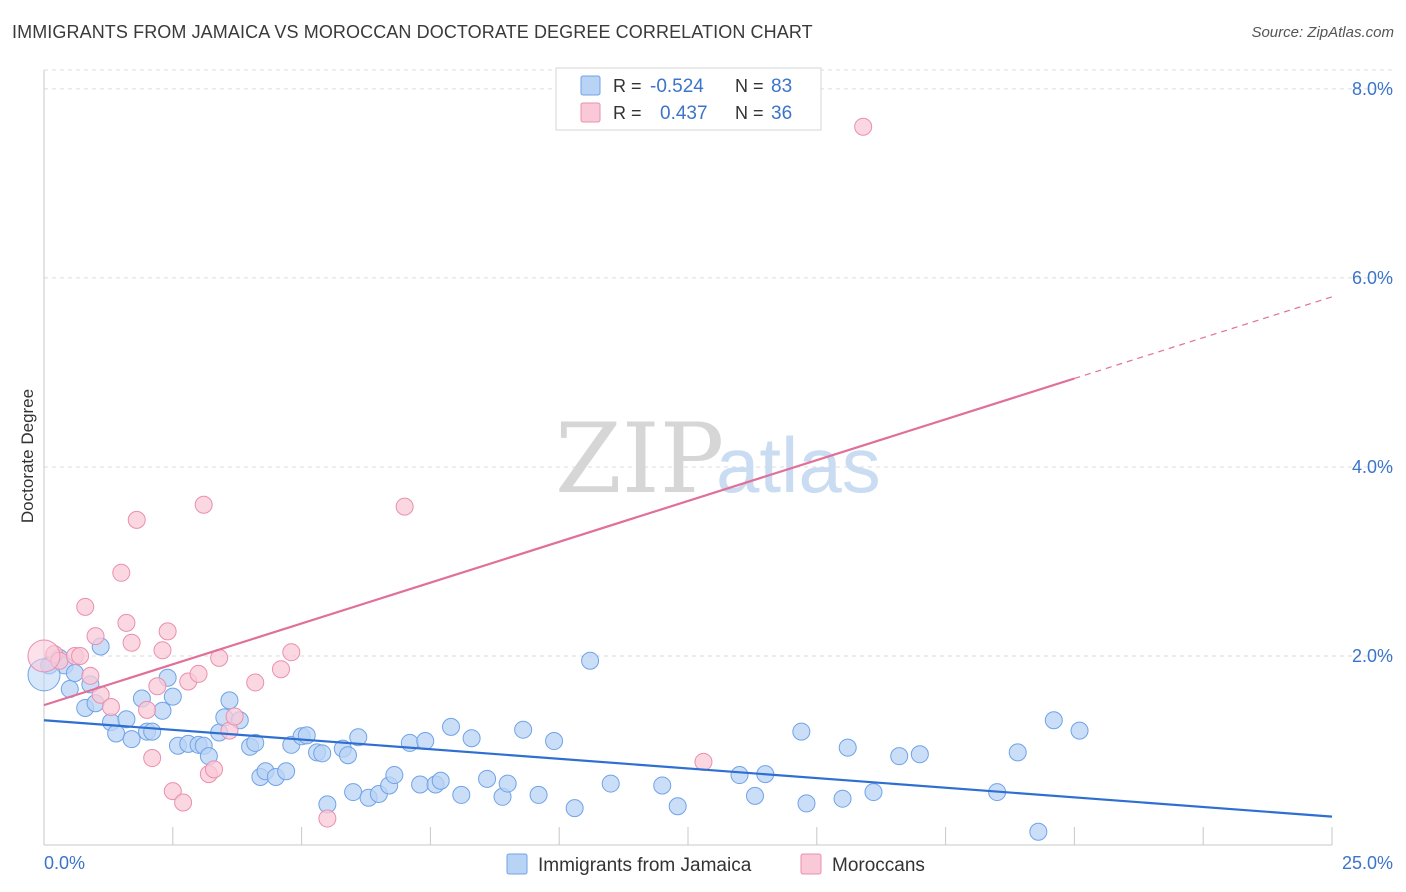 This screenshot has height=892, width=1406. I want to click on legend-n-label-1: N =, so click(749, 86).